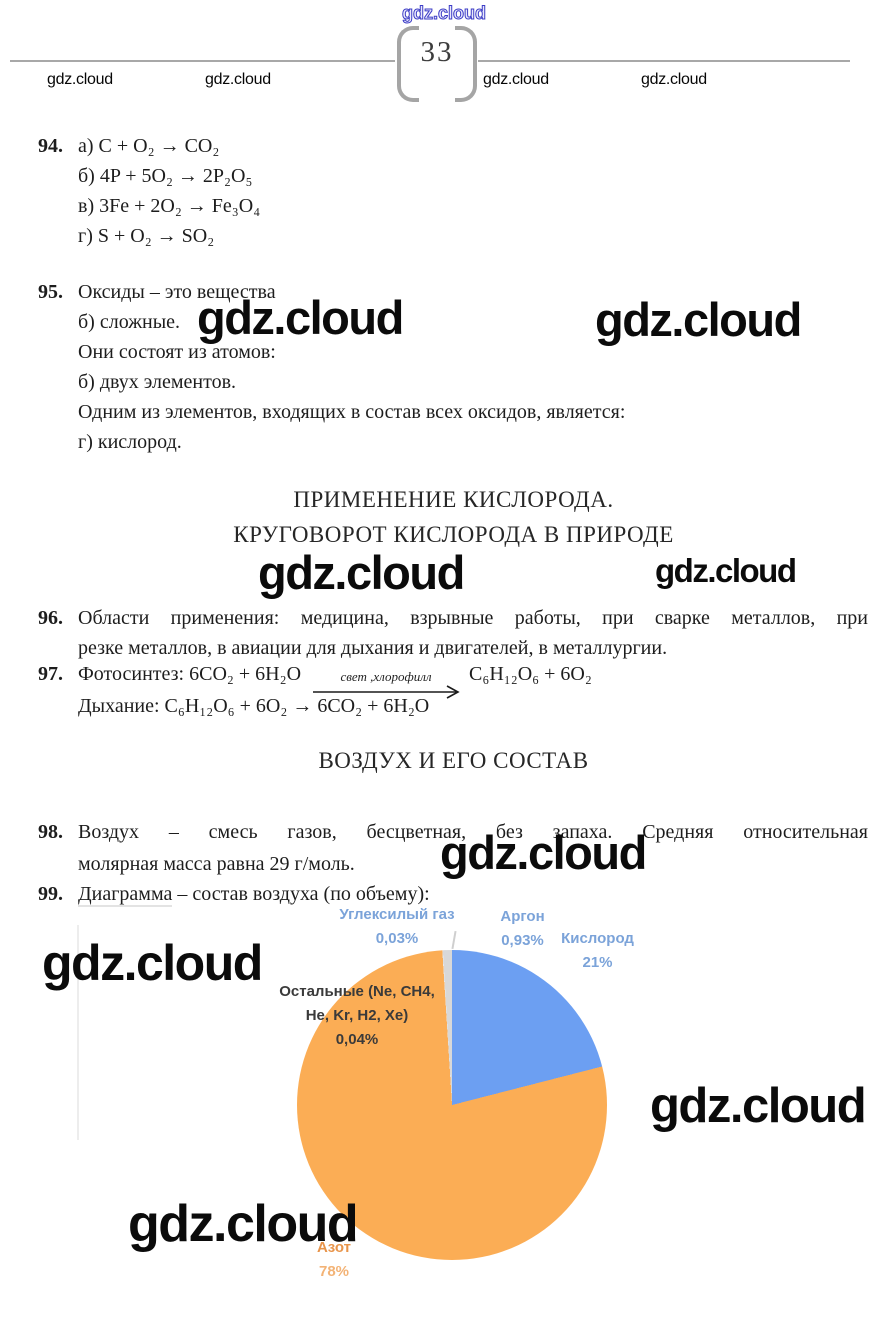 The image size is (887, 1322). I want to click on problem-94-number: 94., so click(50, 146).